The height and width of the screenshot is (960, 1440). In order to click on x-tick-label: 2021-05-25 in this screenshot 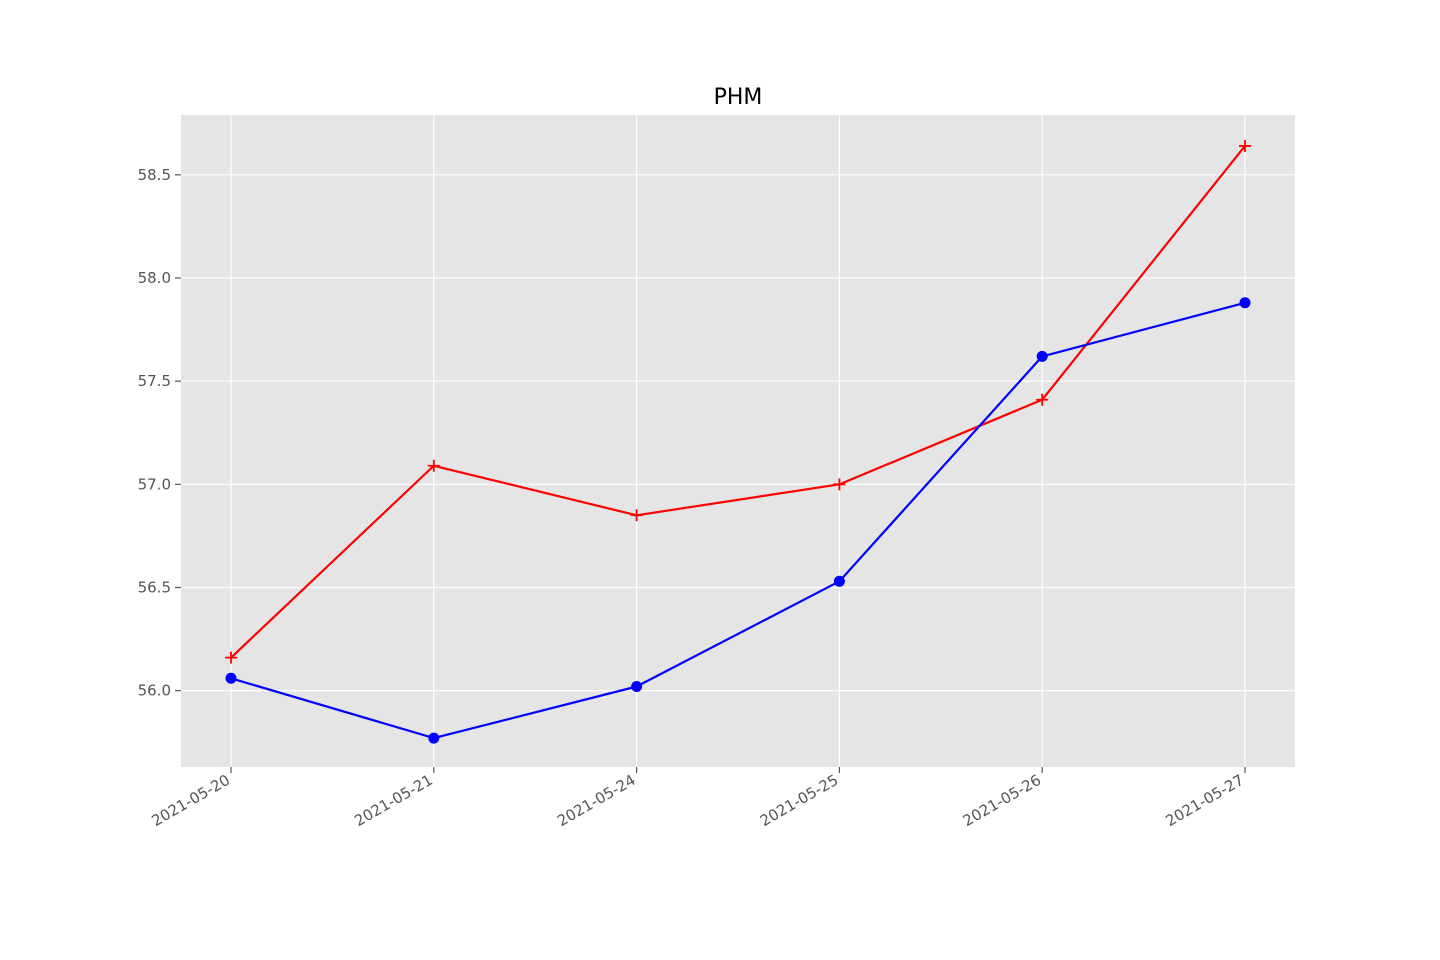, I will do `click(799, 800)`.